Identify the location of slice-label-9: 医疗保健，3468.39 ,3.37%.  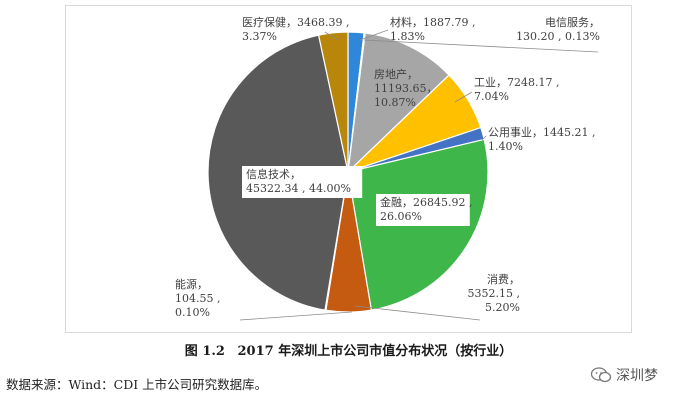
(295, 29).